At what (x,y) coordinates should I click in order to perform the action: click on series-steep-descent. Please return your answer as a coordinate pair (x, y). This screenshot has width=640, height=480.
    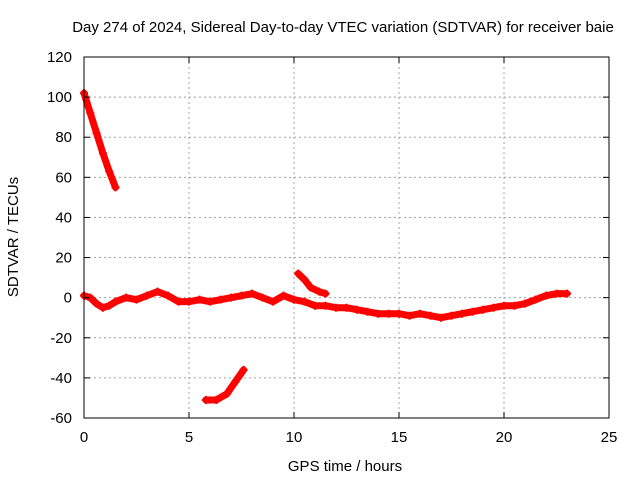
    Looking at the image, I should click on (100, 140).